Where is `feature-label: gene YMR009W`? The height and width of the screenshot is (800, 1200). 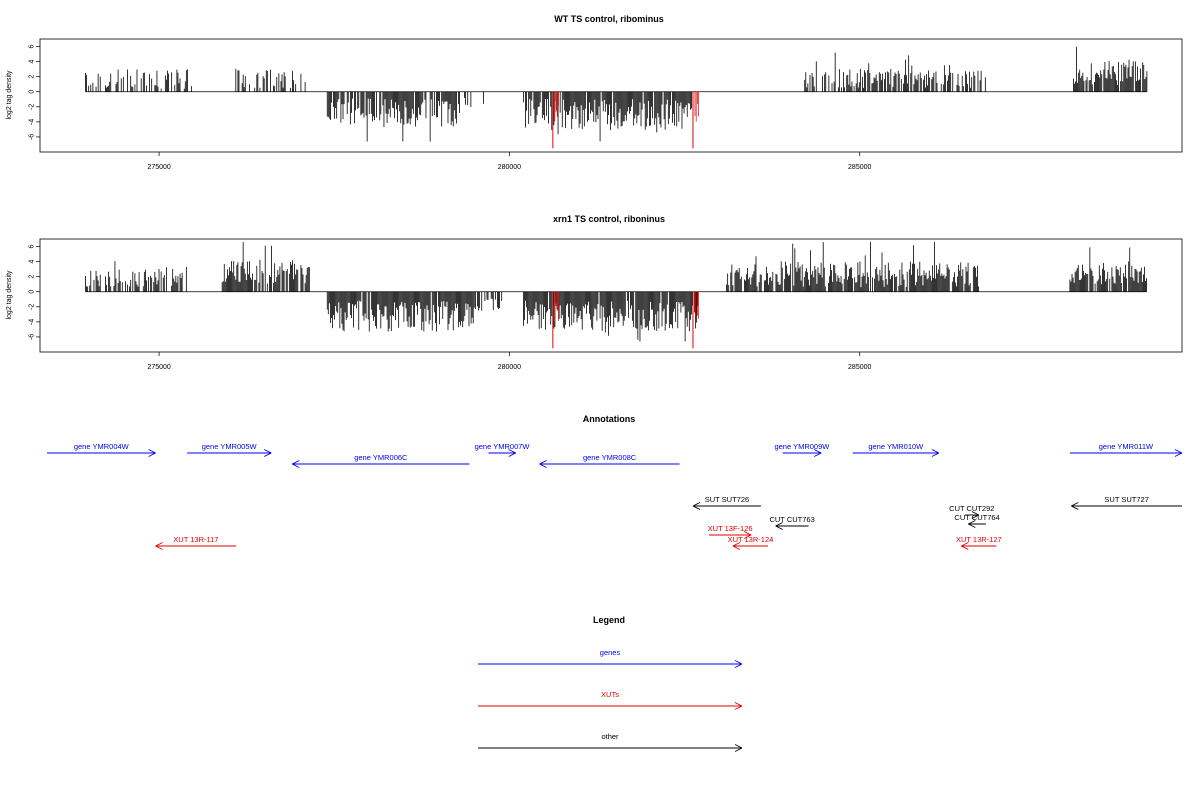
feature-label: gene YMR009W is located at coordinates (802, 446).